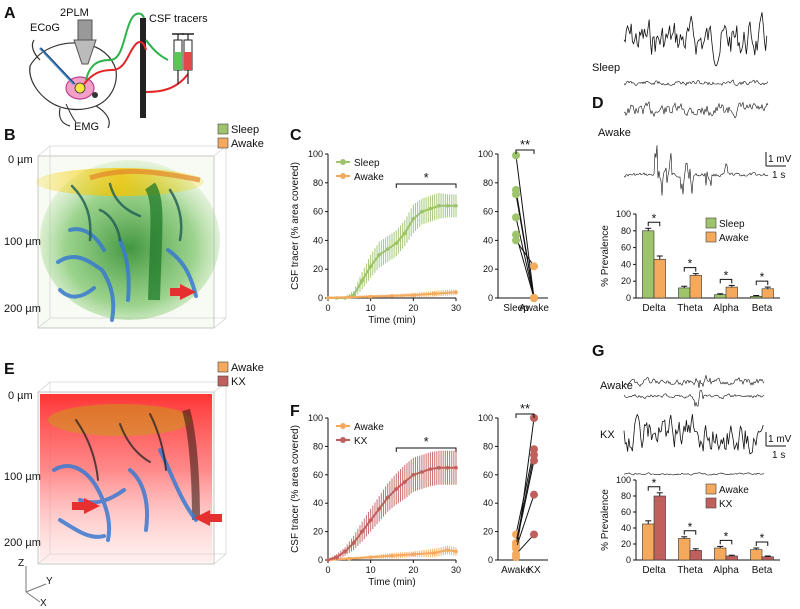 The image size is (800, 609). What do you see at coordinates (695, 555) in the screenshot?
I see `G_bar-bar-kx-theta` at bounding box center [695, 555].